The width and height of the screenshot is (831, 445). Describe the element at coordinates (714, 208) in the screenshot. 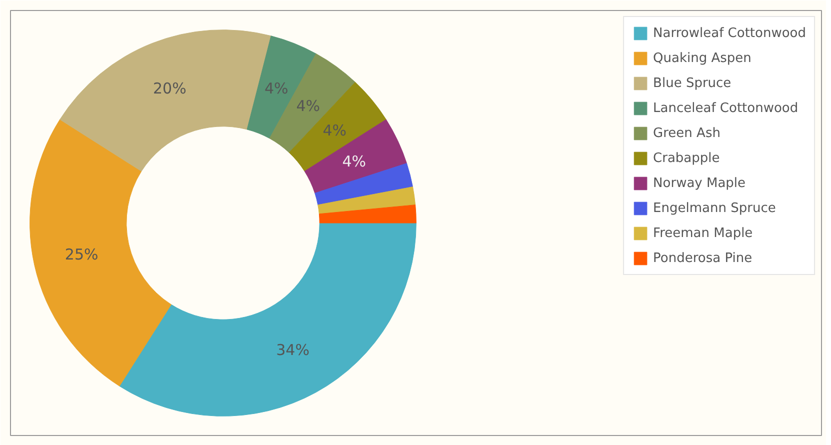

I see `legend-label: Engelmann Spruce` at that location.